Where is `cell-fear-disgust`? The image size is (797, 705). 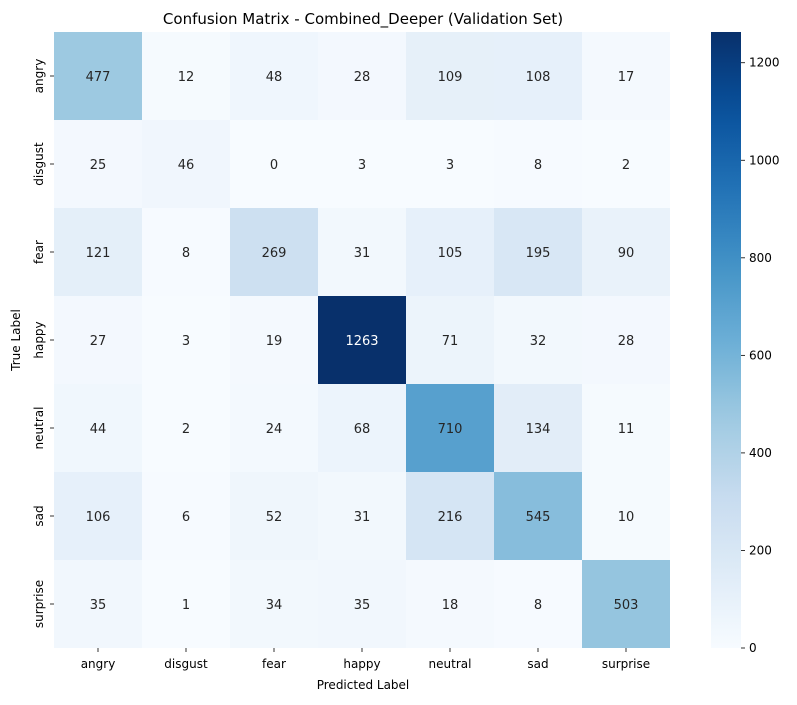
cell-fear-disgust is located at coordinates (186, 252).